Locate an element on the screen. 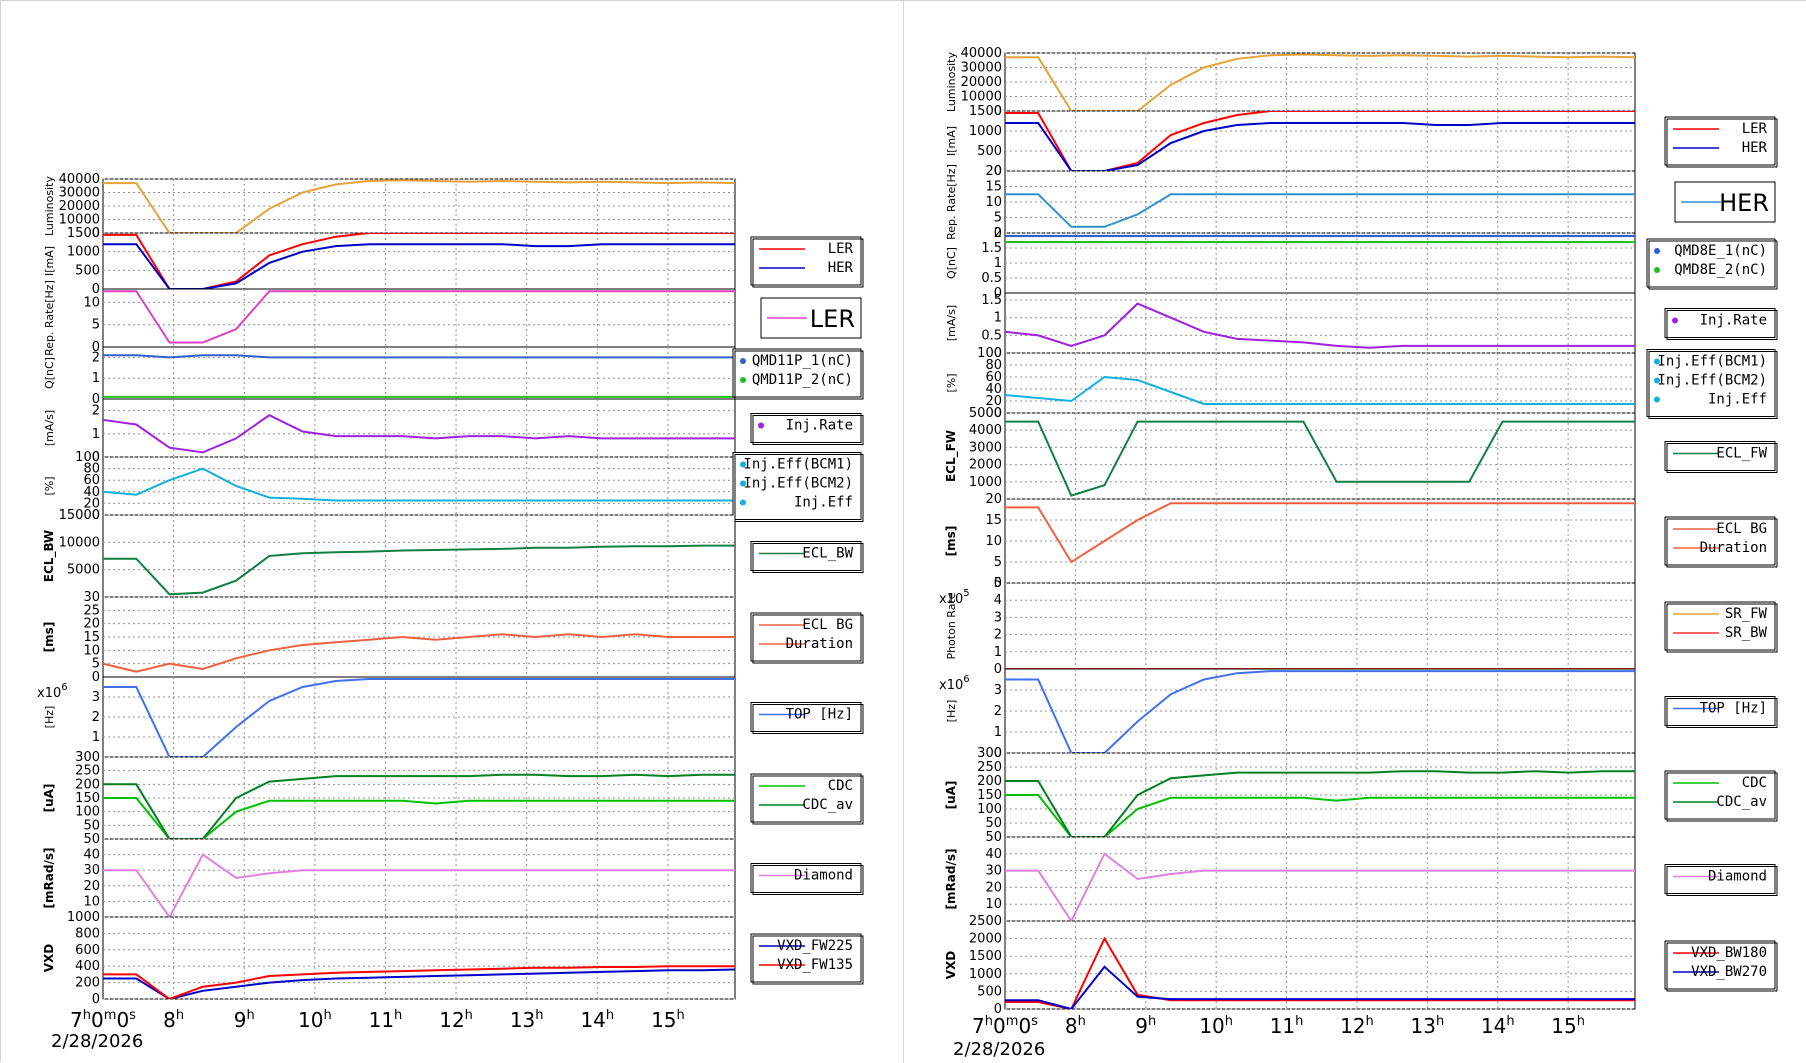 The image size is (1806, 1063). y-tick-label: 5 is located at coordinates (96, 664).